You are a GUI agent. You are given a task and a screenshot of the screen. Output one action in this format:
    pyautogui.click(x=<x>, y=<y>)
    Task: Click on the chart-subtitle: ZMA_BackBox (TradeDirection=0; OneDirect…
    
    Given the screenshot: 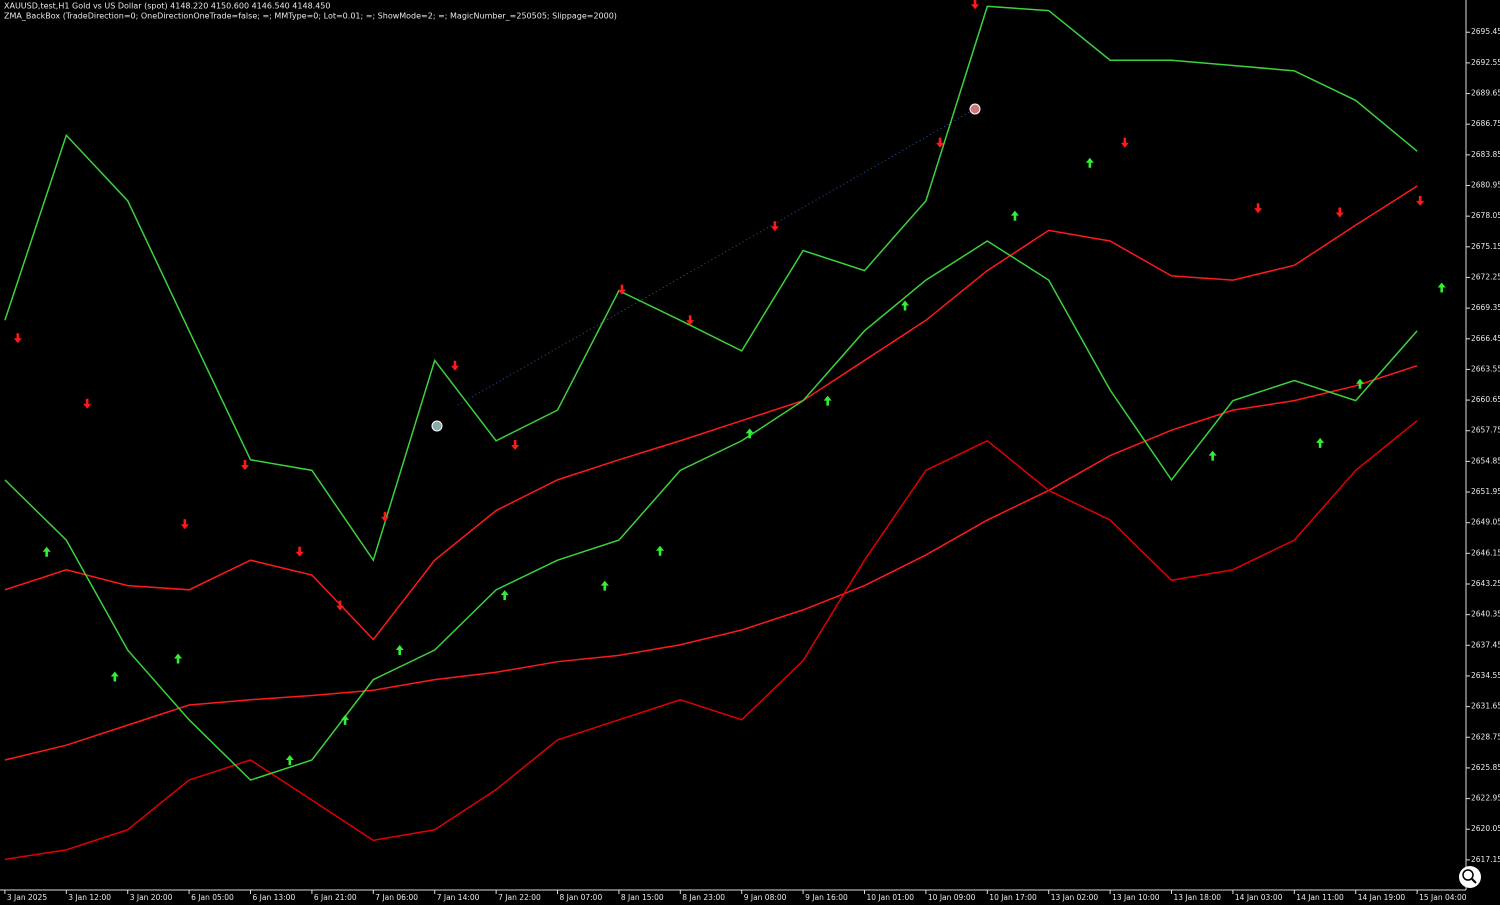 What is the action you would take?
    pyautogui.click(x=310, y=16)
    